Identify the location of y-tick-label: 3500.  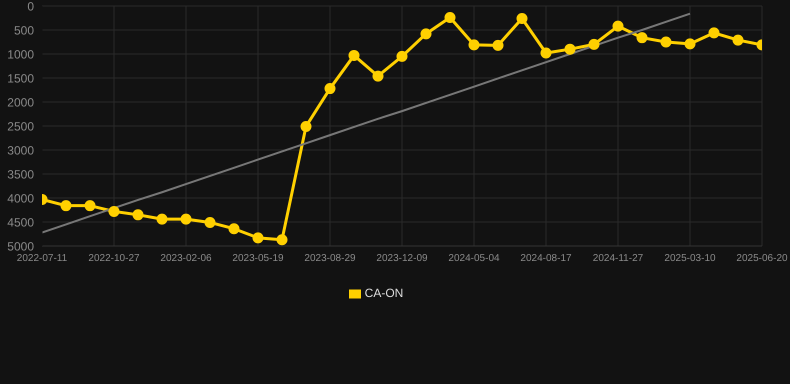
(20, 174).